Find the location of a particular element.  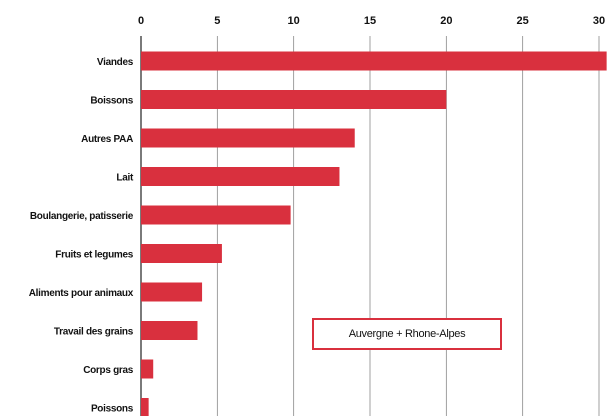

x-tick-label: 10 is located at coordinates (294, 21).